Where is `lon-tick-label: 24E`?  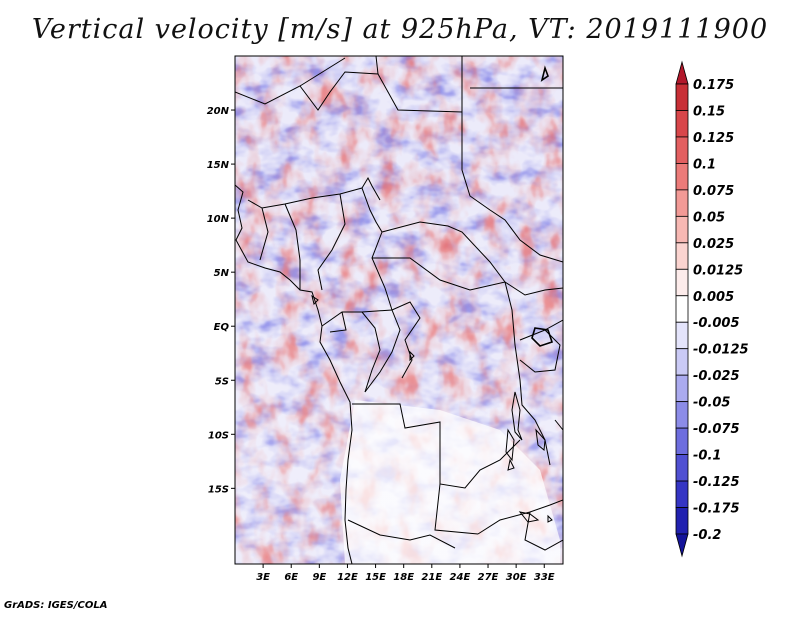
lon-tick-label: 24E is located at coordinates (460, 577).